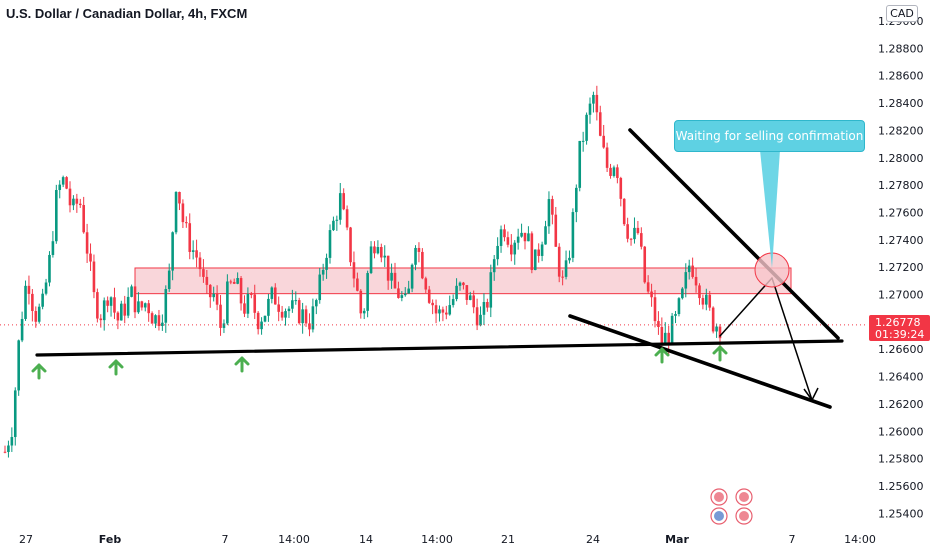 The height and width of the screenshot is (550, 932). Describe the element at coordinates (366, 539) in the screenshot. I see `x-tick-label: 14` at that location.